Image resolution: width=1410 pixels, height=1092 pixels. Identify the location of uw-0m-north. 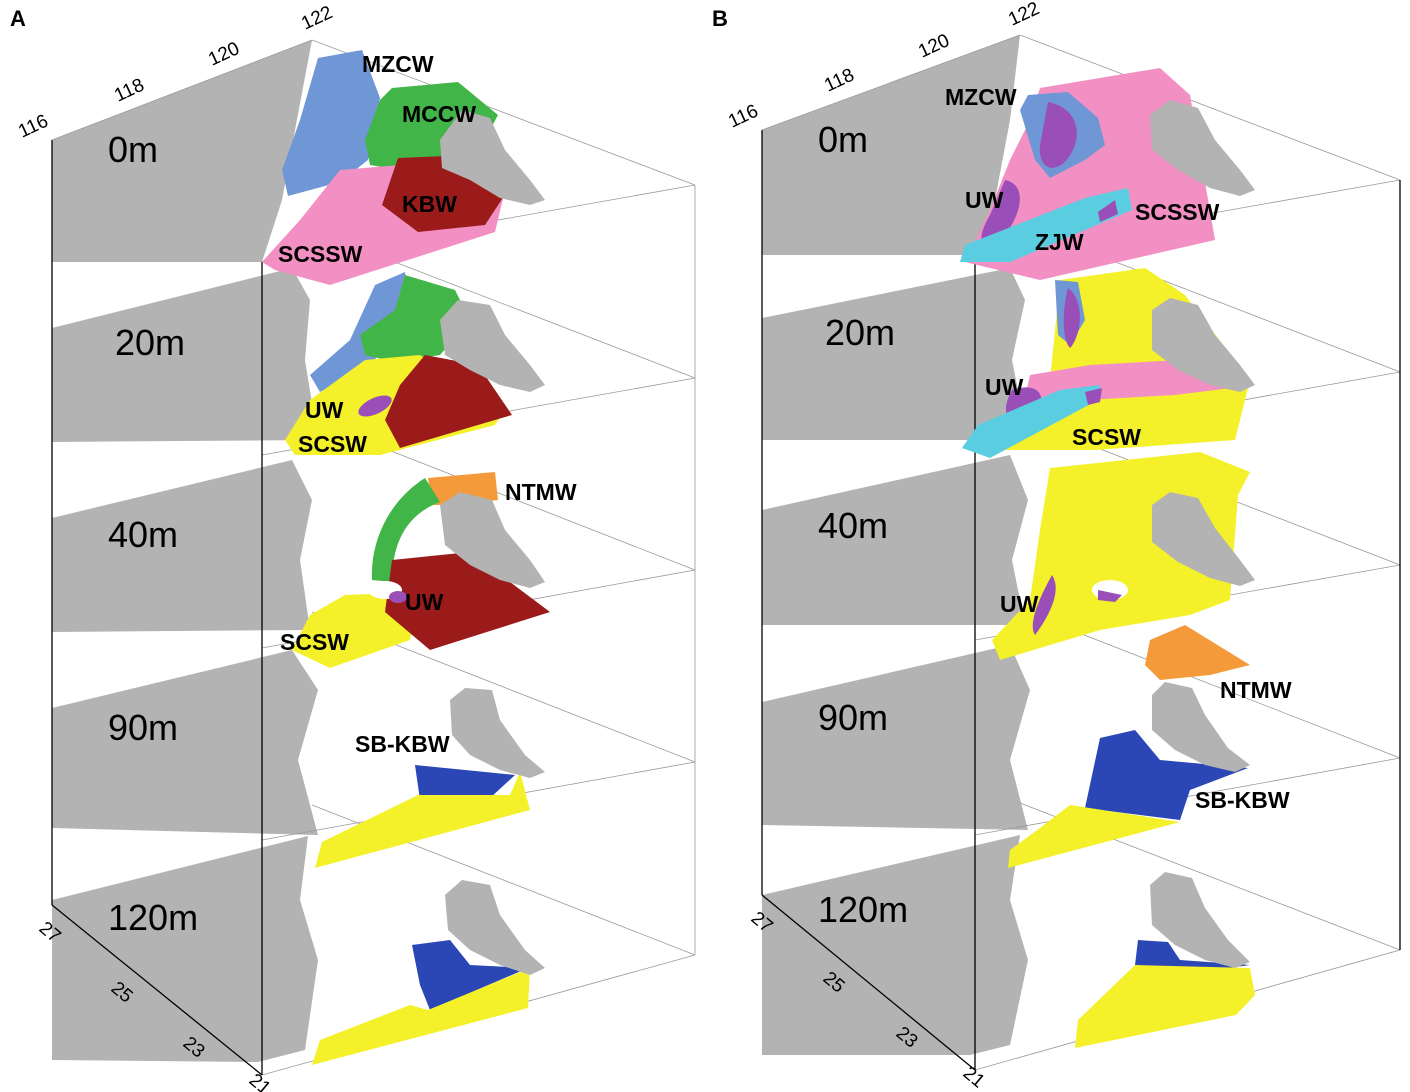
(1058, 135).